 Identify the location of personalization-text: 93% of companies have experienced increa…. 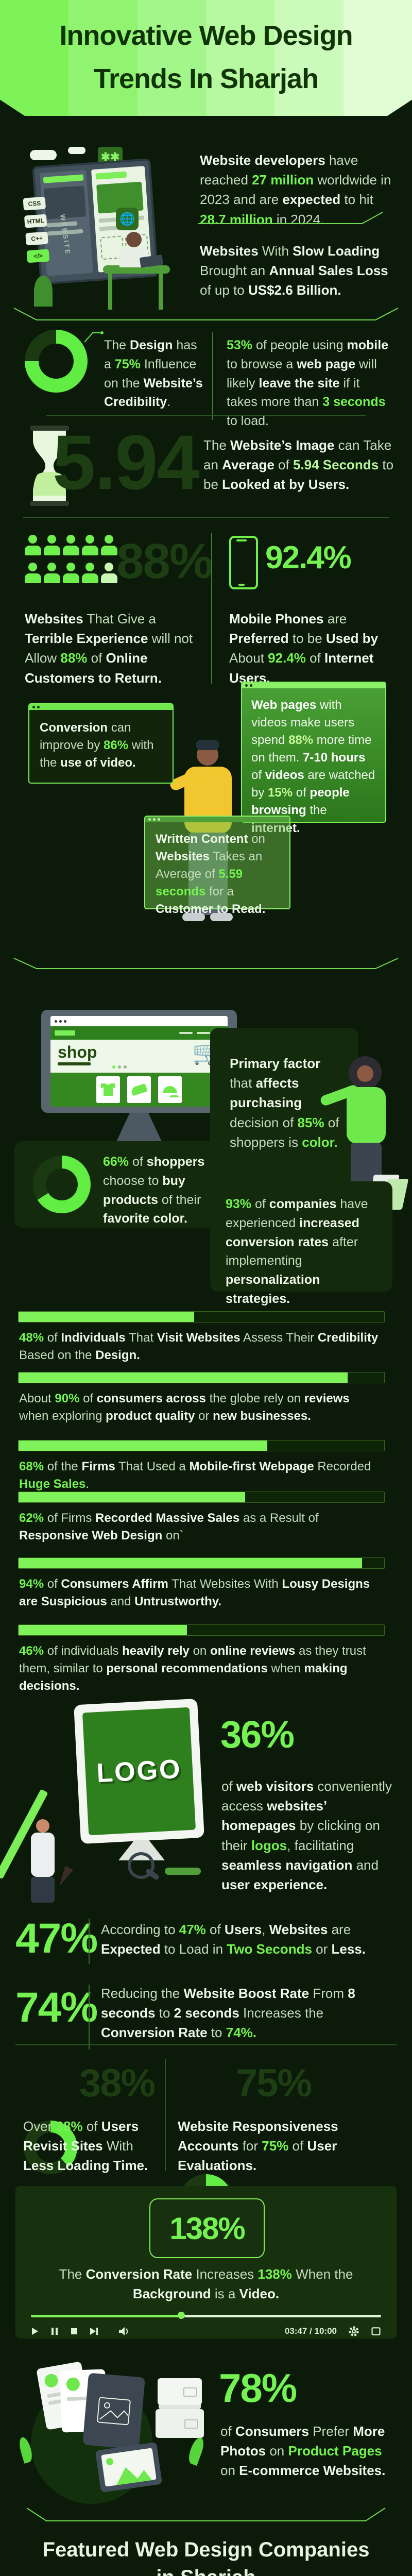
(297, 1252).